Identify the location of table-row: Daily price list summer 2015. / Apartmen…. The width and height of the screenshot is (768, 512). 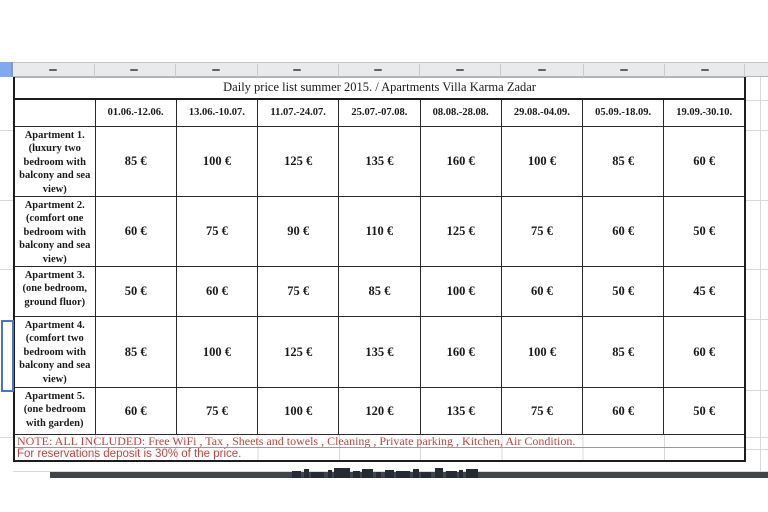
(379, 88).